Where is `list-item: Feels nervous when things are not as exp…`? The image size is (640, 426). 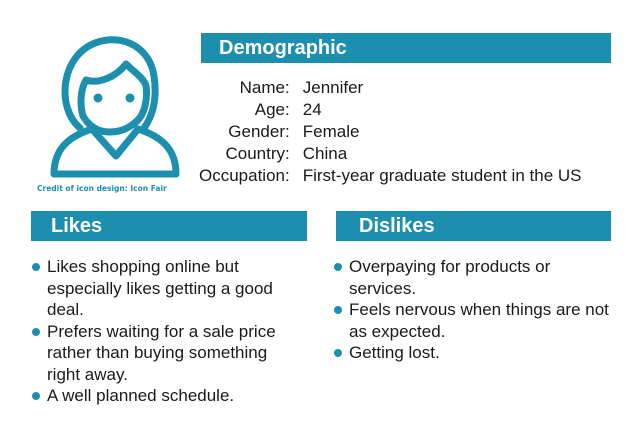 list-item: Feels nervous when things are not as exp… is located at coordinates (474, 320).